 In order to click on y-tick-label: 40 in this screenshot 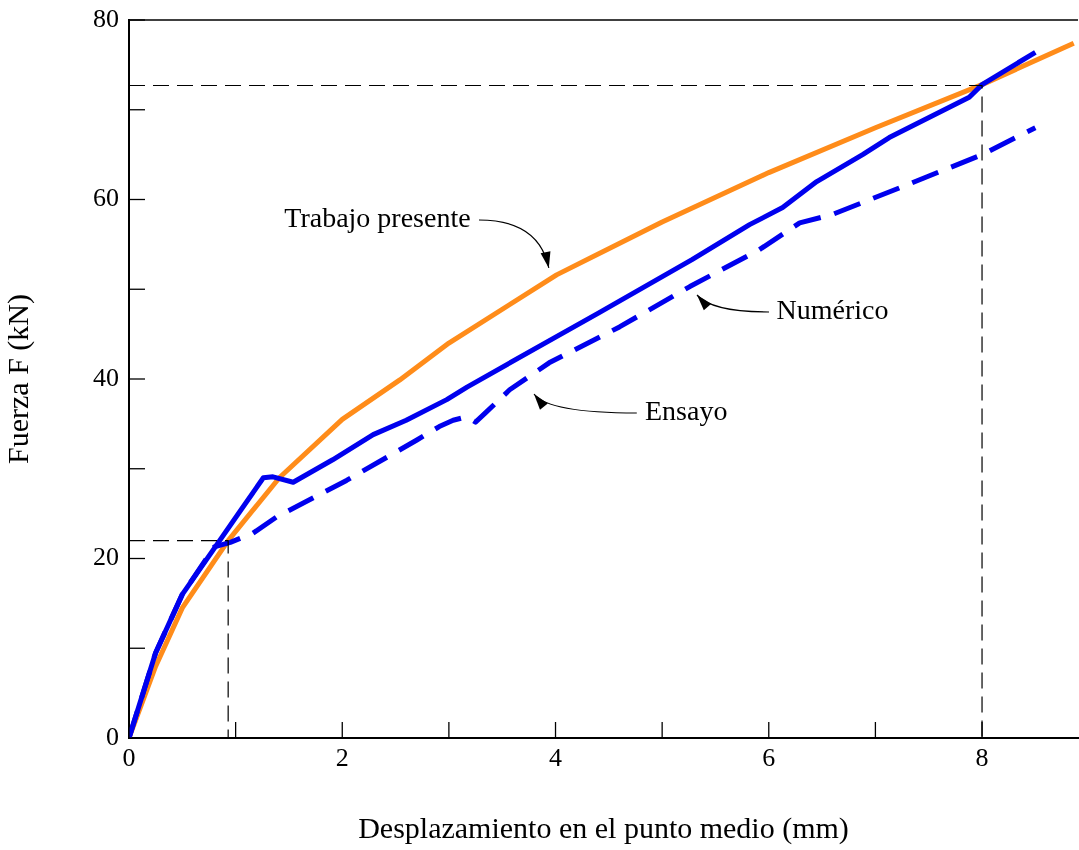, I will do `click(106, 377)`.